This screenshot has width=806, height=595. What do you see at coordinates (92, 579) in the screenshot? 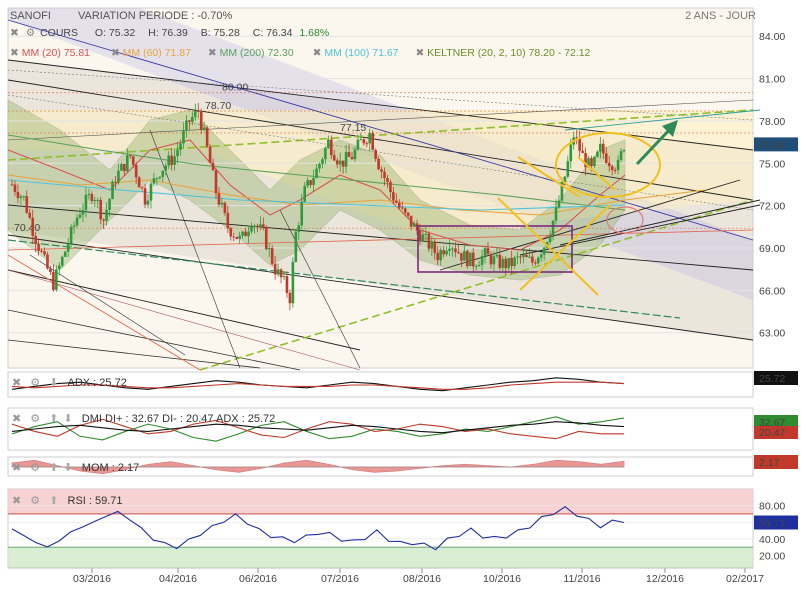
I see `x-tick-label: 03/2016` at bounding box center [92, 579].